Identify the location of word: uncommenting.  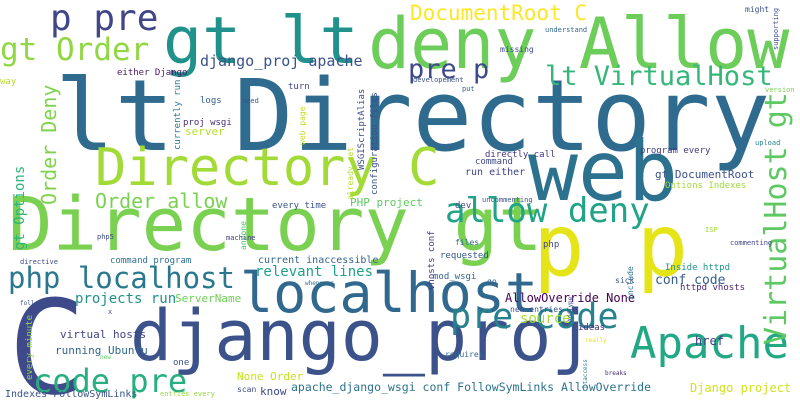
(507, 200).